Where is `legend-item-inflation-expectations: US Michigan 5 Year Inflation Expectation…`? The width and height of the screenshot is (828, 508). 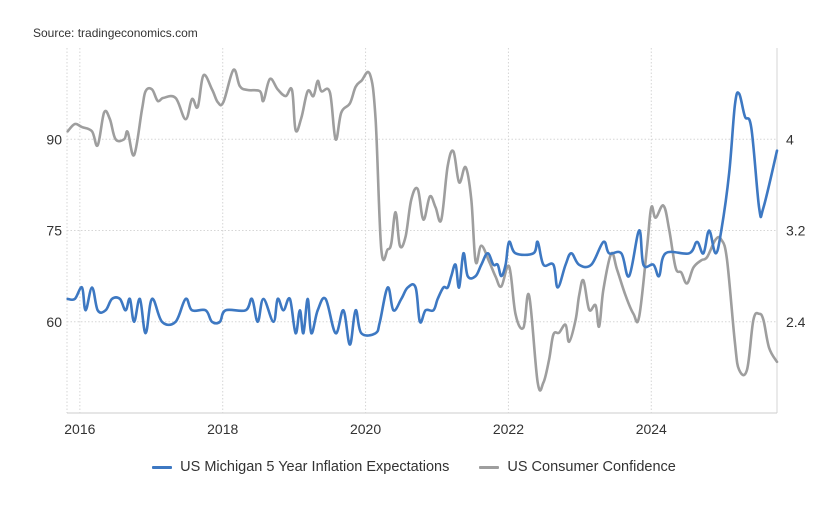 legend-item-inflation-expectations: US Michigan 5 Year Inflation Expectation… is located at coordinates (300, 467).